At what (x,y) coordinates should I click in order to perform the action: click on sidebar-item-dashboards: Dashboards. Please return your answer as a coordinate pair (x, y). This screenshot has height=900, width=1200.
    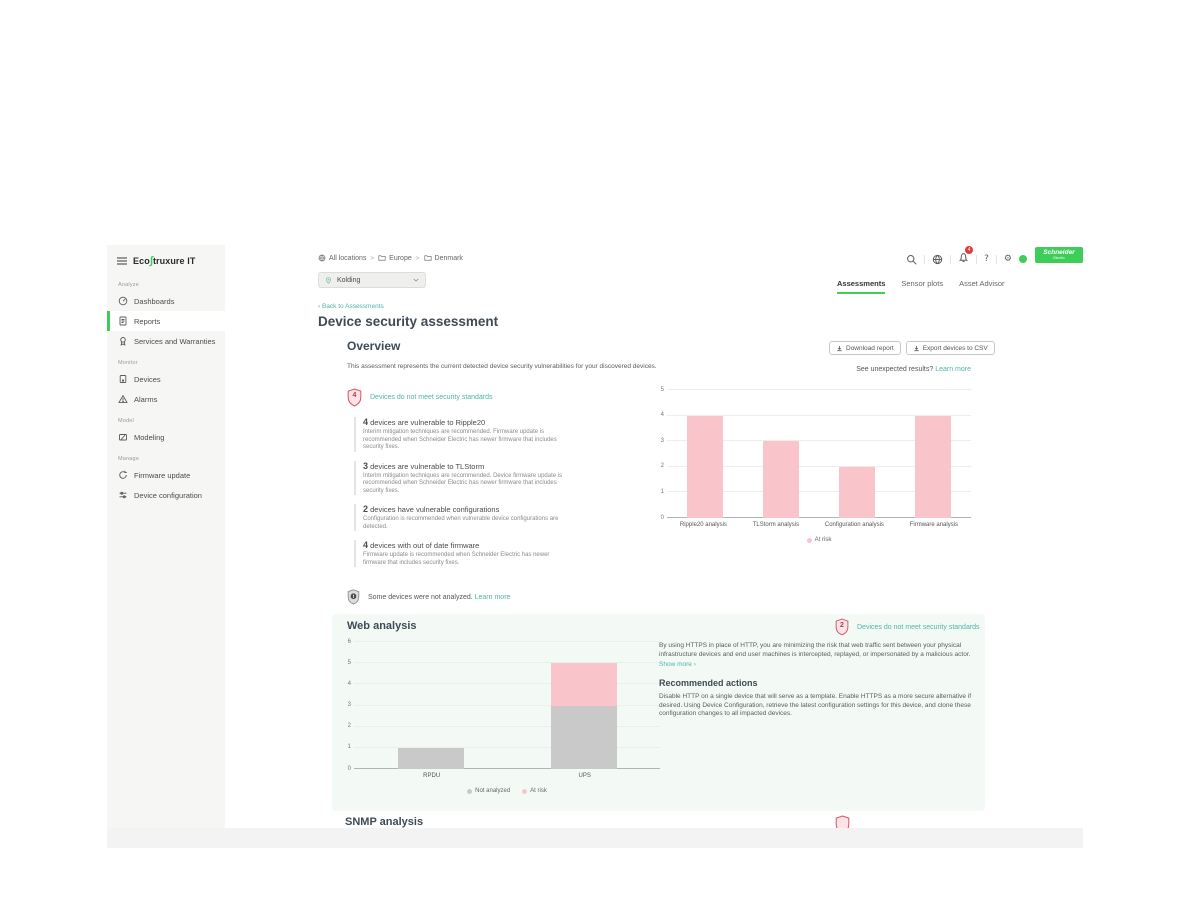
    Looking at the image, I should click on (166, 301).